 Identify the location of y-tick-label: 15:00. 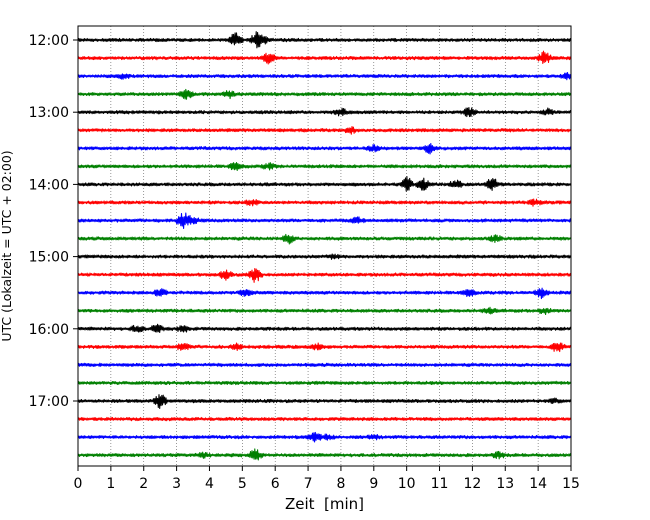
(49, 258).